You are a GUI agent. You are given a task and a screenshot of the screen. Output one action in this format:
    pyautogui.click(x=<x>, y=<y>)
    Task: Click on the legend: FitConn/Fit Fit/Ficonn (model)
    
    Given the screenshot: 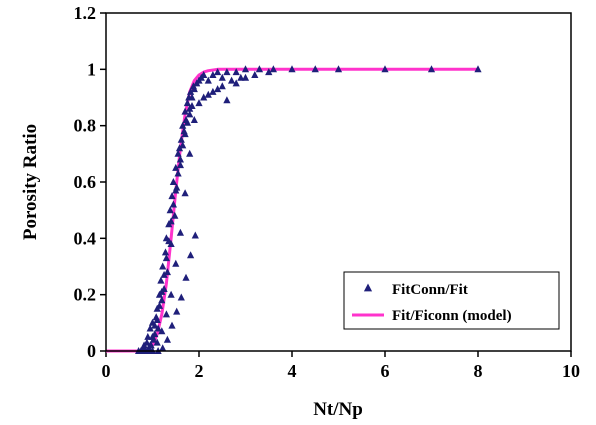 What is the action you would take?
    pyautogui.click(x=451, y=300)
    